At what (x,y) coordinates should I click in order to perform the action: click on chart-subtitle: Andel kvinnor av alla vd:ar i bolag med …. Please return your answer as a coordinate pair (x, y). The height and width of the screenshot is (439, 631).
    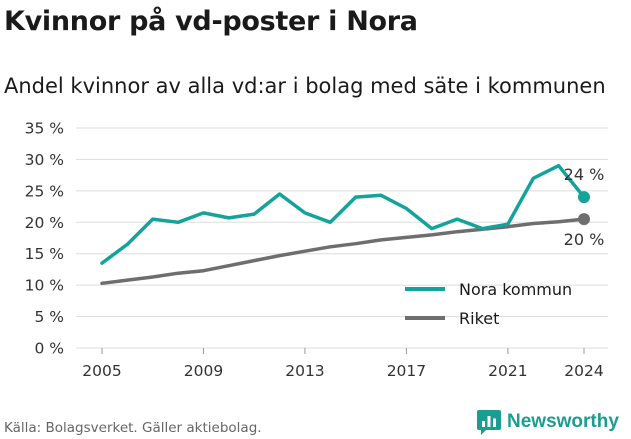
    Looking at the image, I should click on (305, 86).